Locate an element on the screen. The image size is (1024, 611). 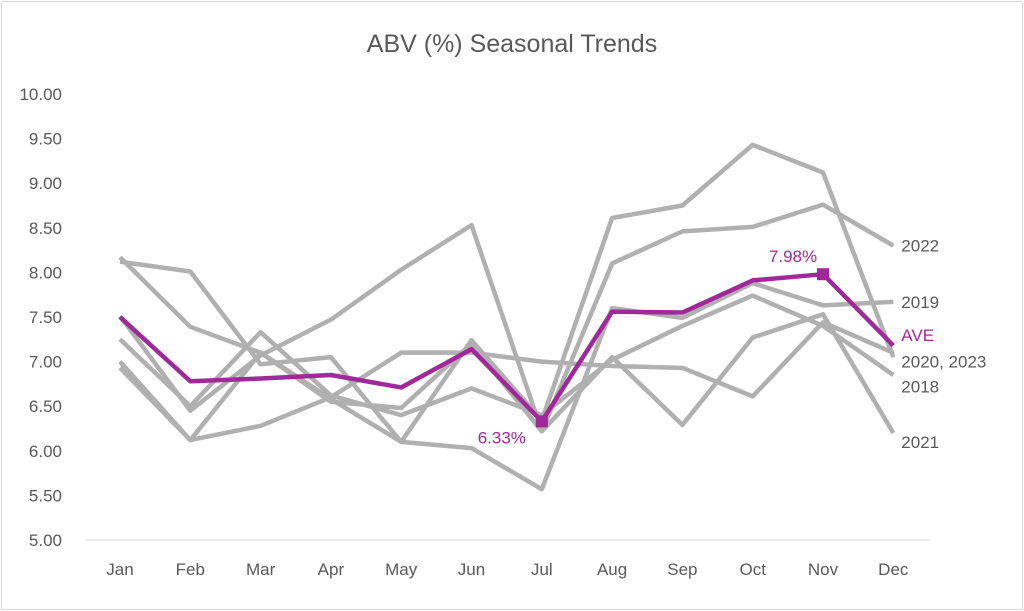
data-label-nov: 7.98% is located at coordinates (793, 256).